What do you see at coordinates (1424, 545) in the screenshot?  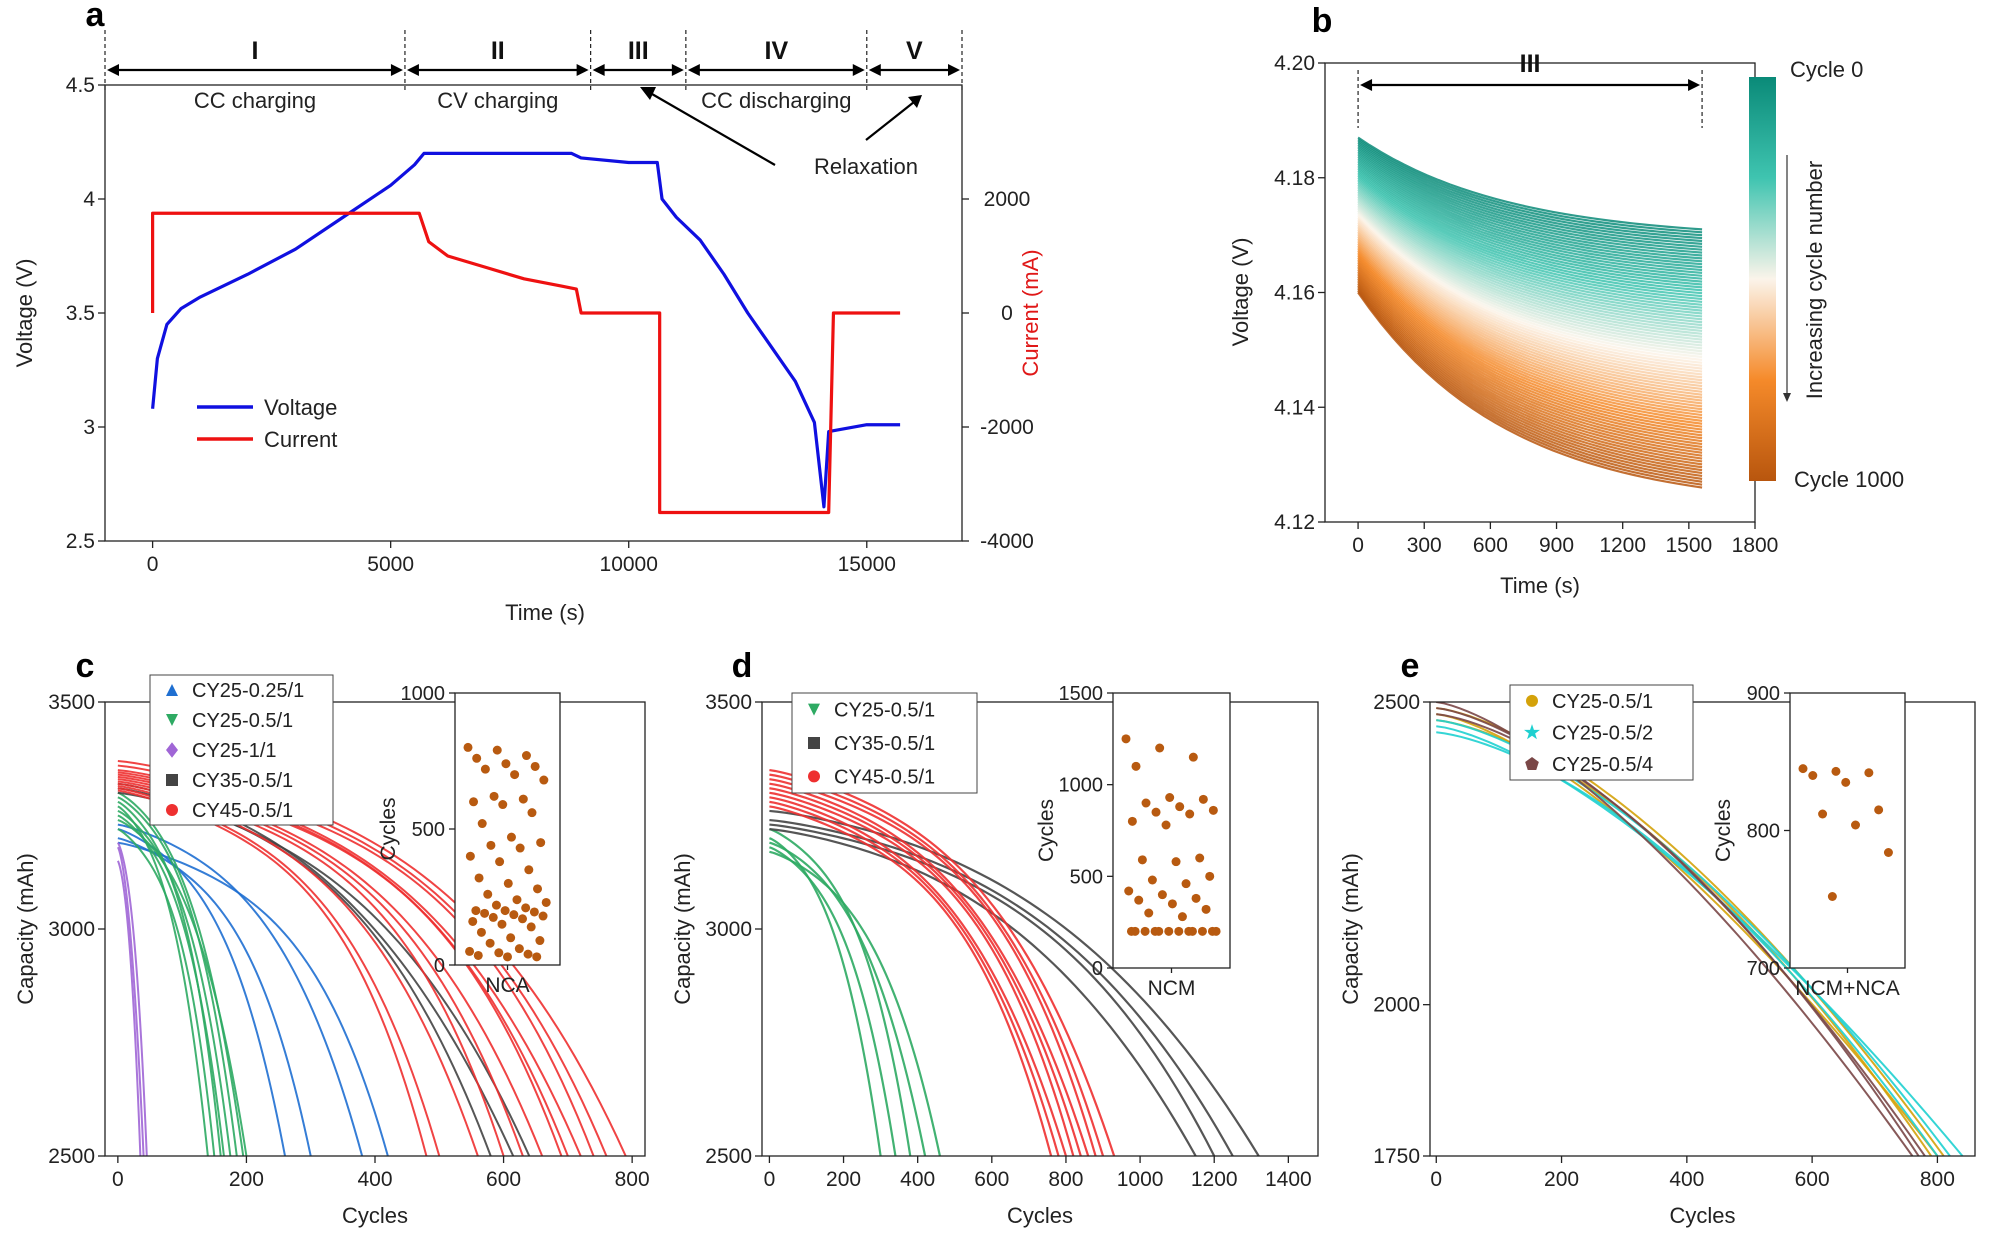 I see `x-tick-label: 300` at bounding box center [1424, 545].